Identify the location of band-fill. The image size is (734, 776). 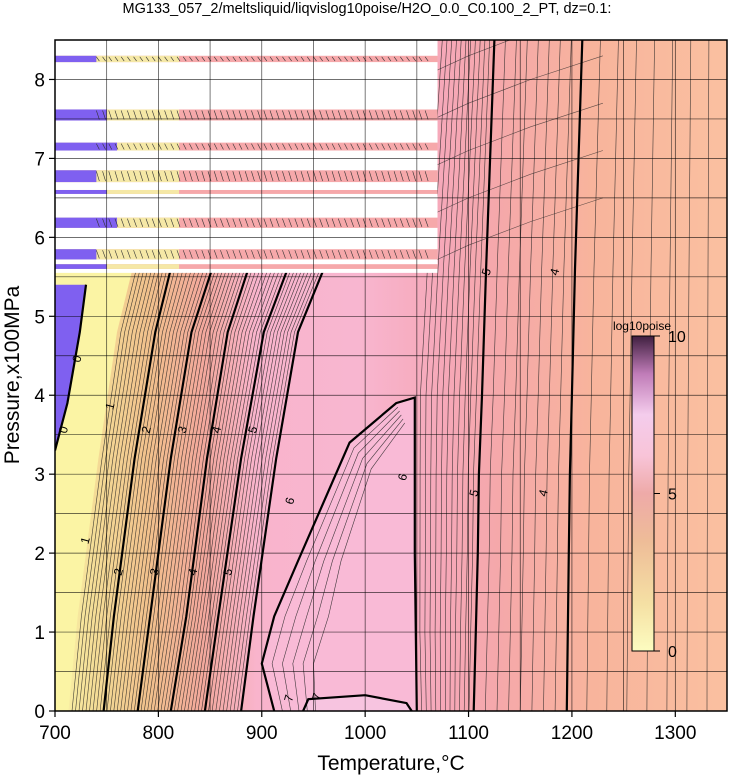
(246, 115).